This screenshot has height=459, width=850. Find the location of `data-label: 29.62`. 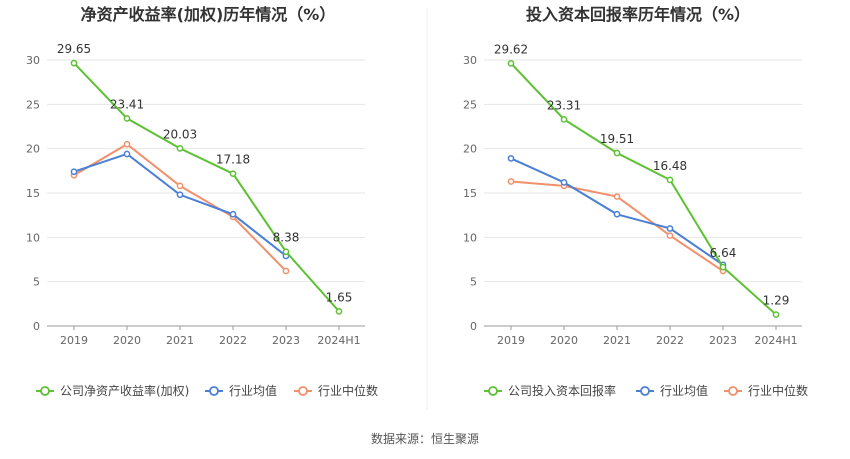

data-label: 29.62 is located at coordinates (511, 49).